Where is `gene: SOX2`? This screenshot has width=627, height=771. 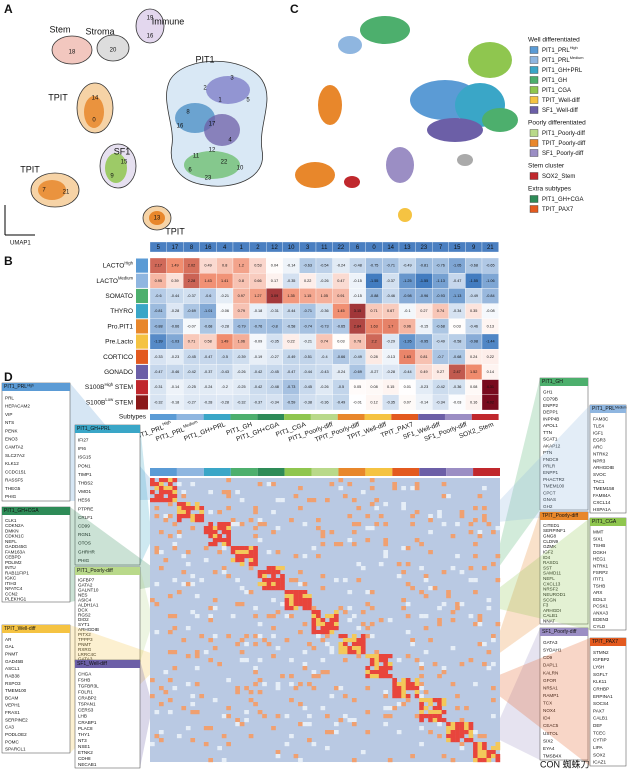 gene: SOX2 is located at coordinates (599, 754).